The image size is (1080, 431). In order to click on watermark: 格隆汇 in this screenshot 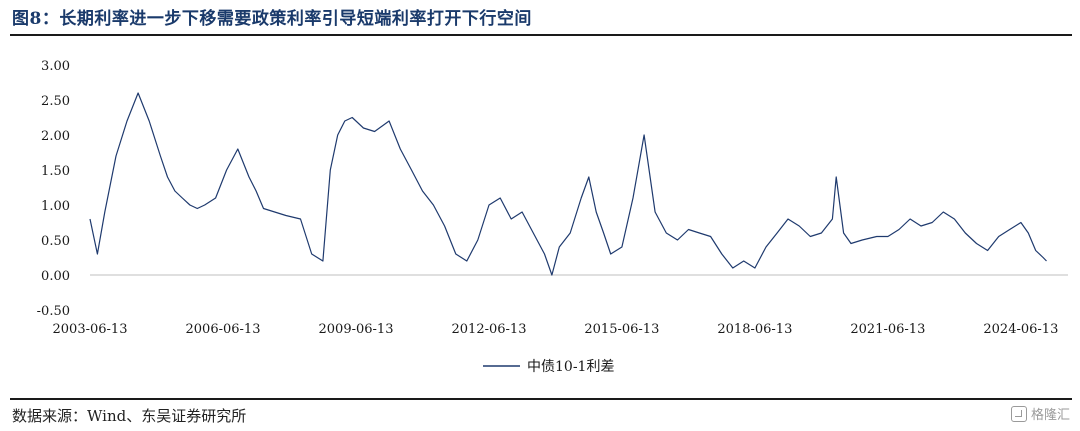, I will do `click(1040, 413)`.